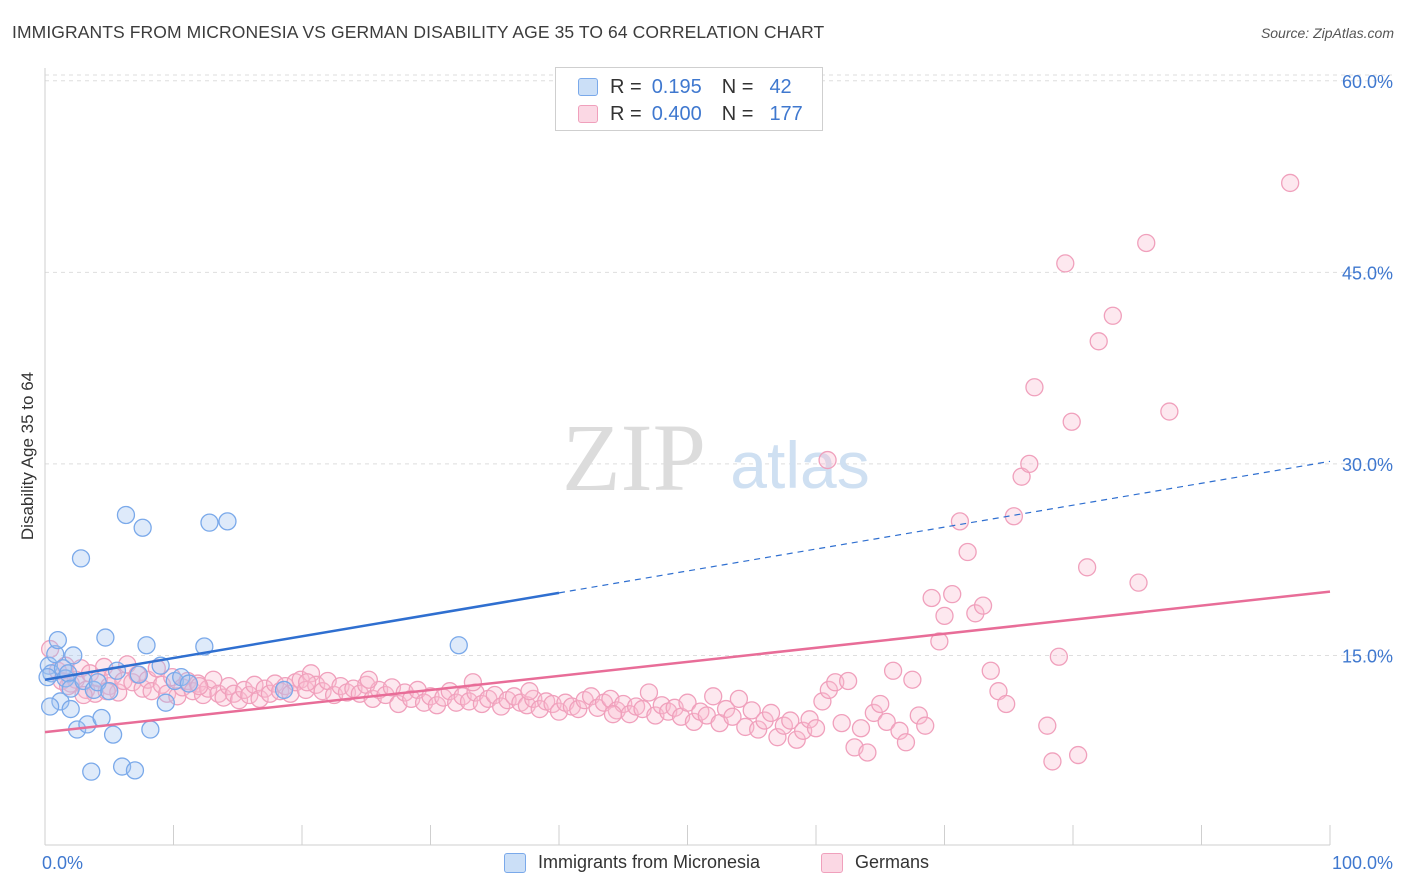 The image size is (1406, 892). I want to click on stats-legend: R = 0.195 N = 42 R = 0.400 N = 177, so click(689, 99).